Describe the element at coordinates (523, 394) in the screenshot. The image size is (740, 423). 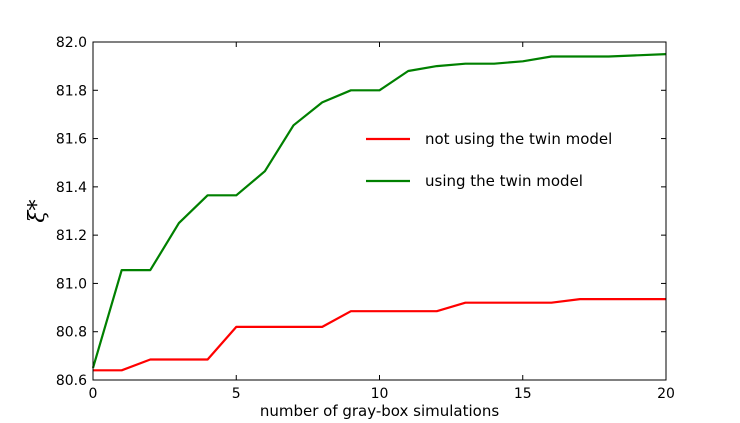
I see `x-tick-label: 15` at that location.